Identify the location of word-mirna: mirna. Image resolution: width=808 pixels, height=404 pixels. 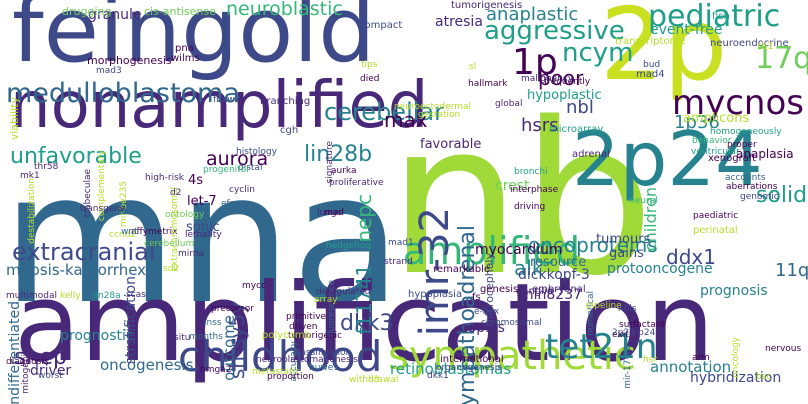
(191, 254).